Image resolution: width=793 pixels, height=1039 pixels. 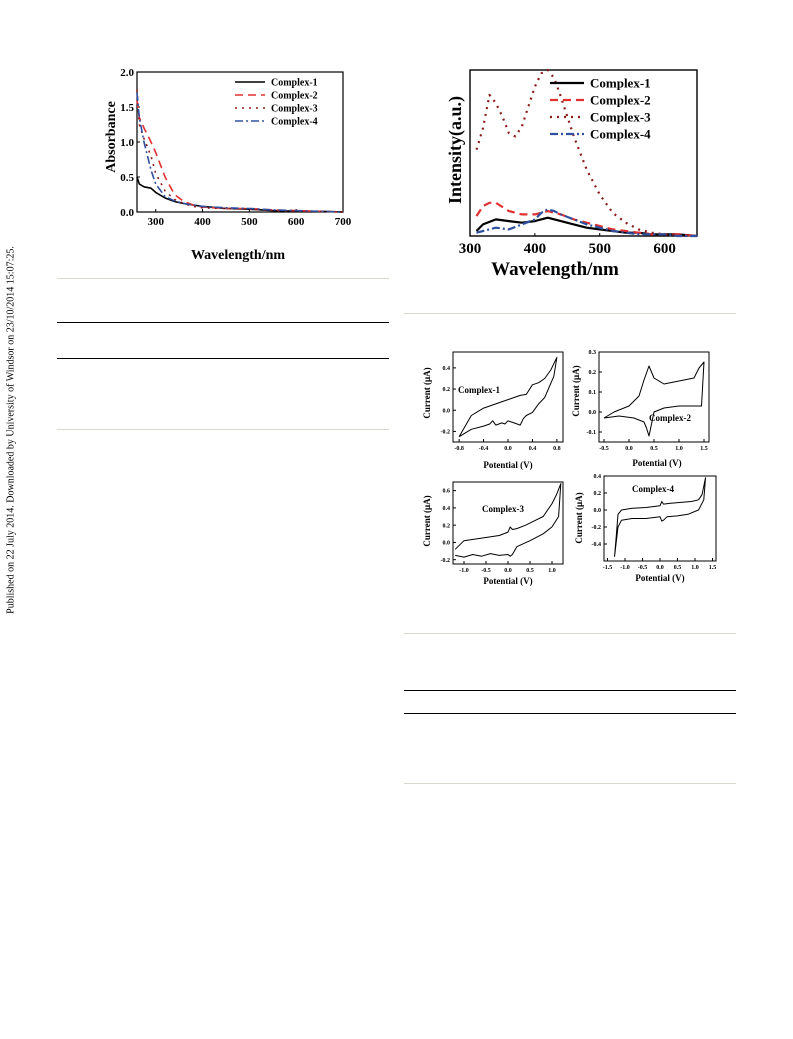 I want to click on y-tick-label: -0.4, so click(x=597, y=545).